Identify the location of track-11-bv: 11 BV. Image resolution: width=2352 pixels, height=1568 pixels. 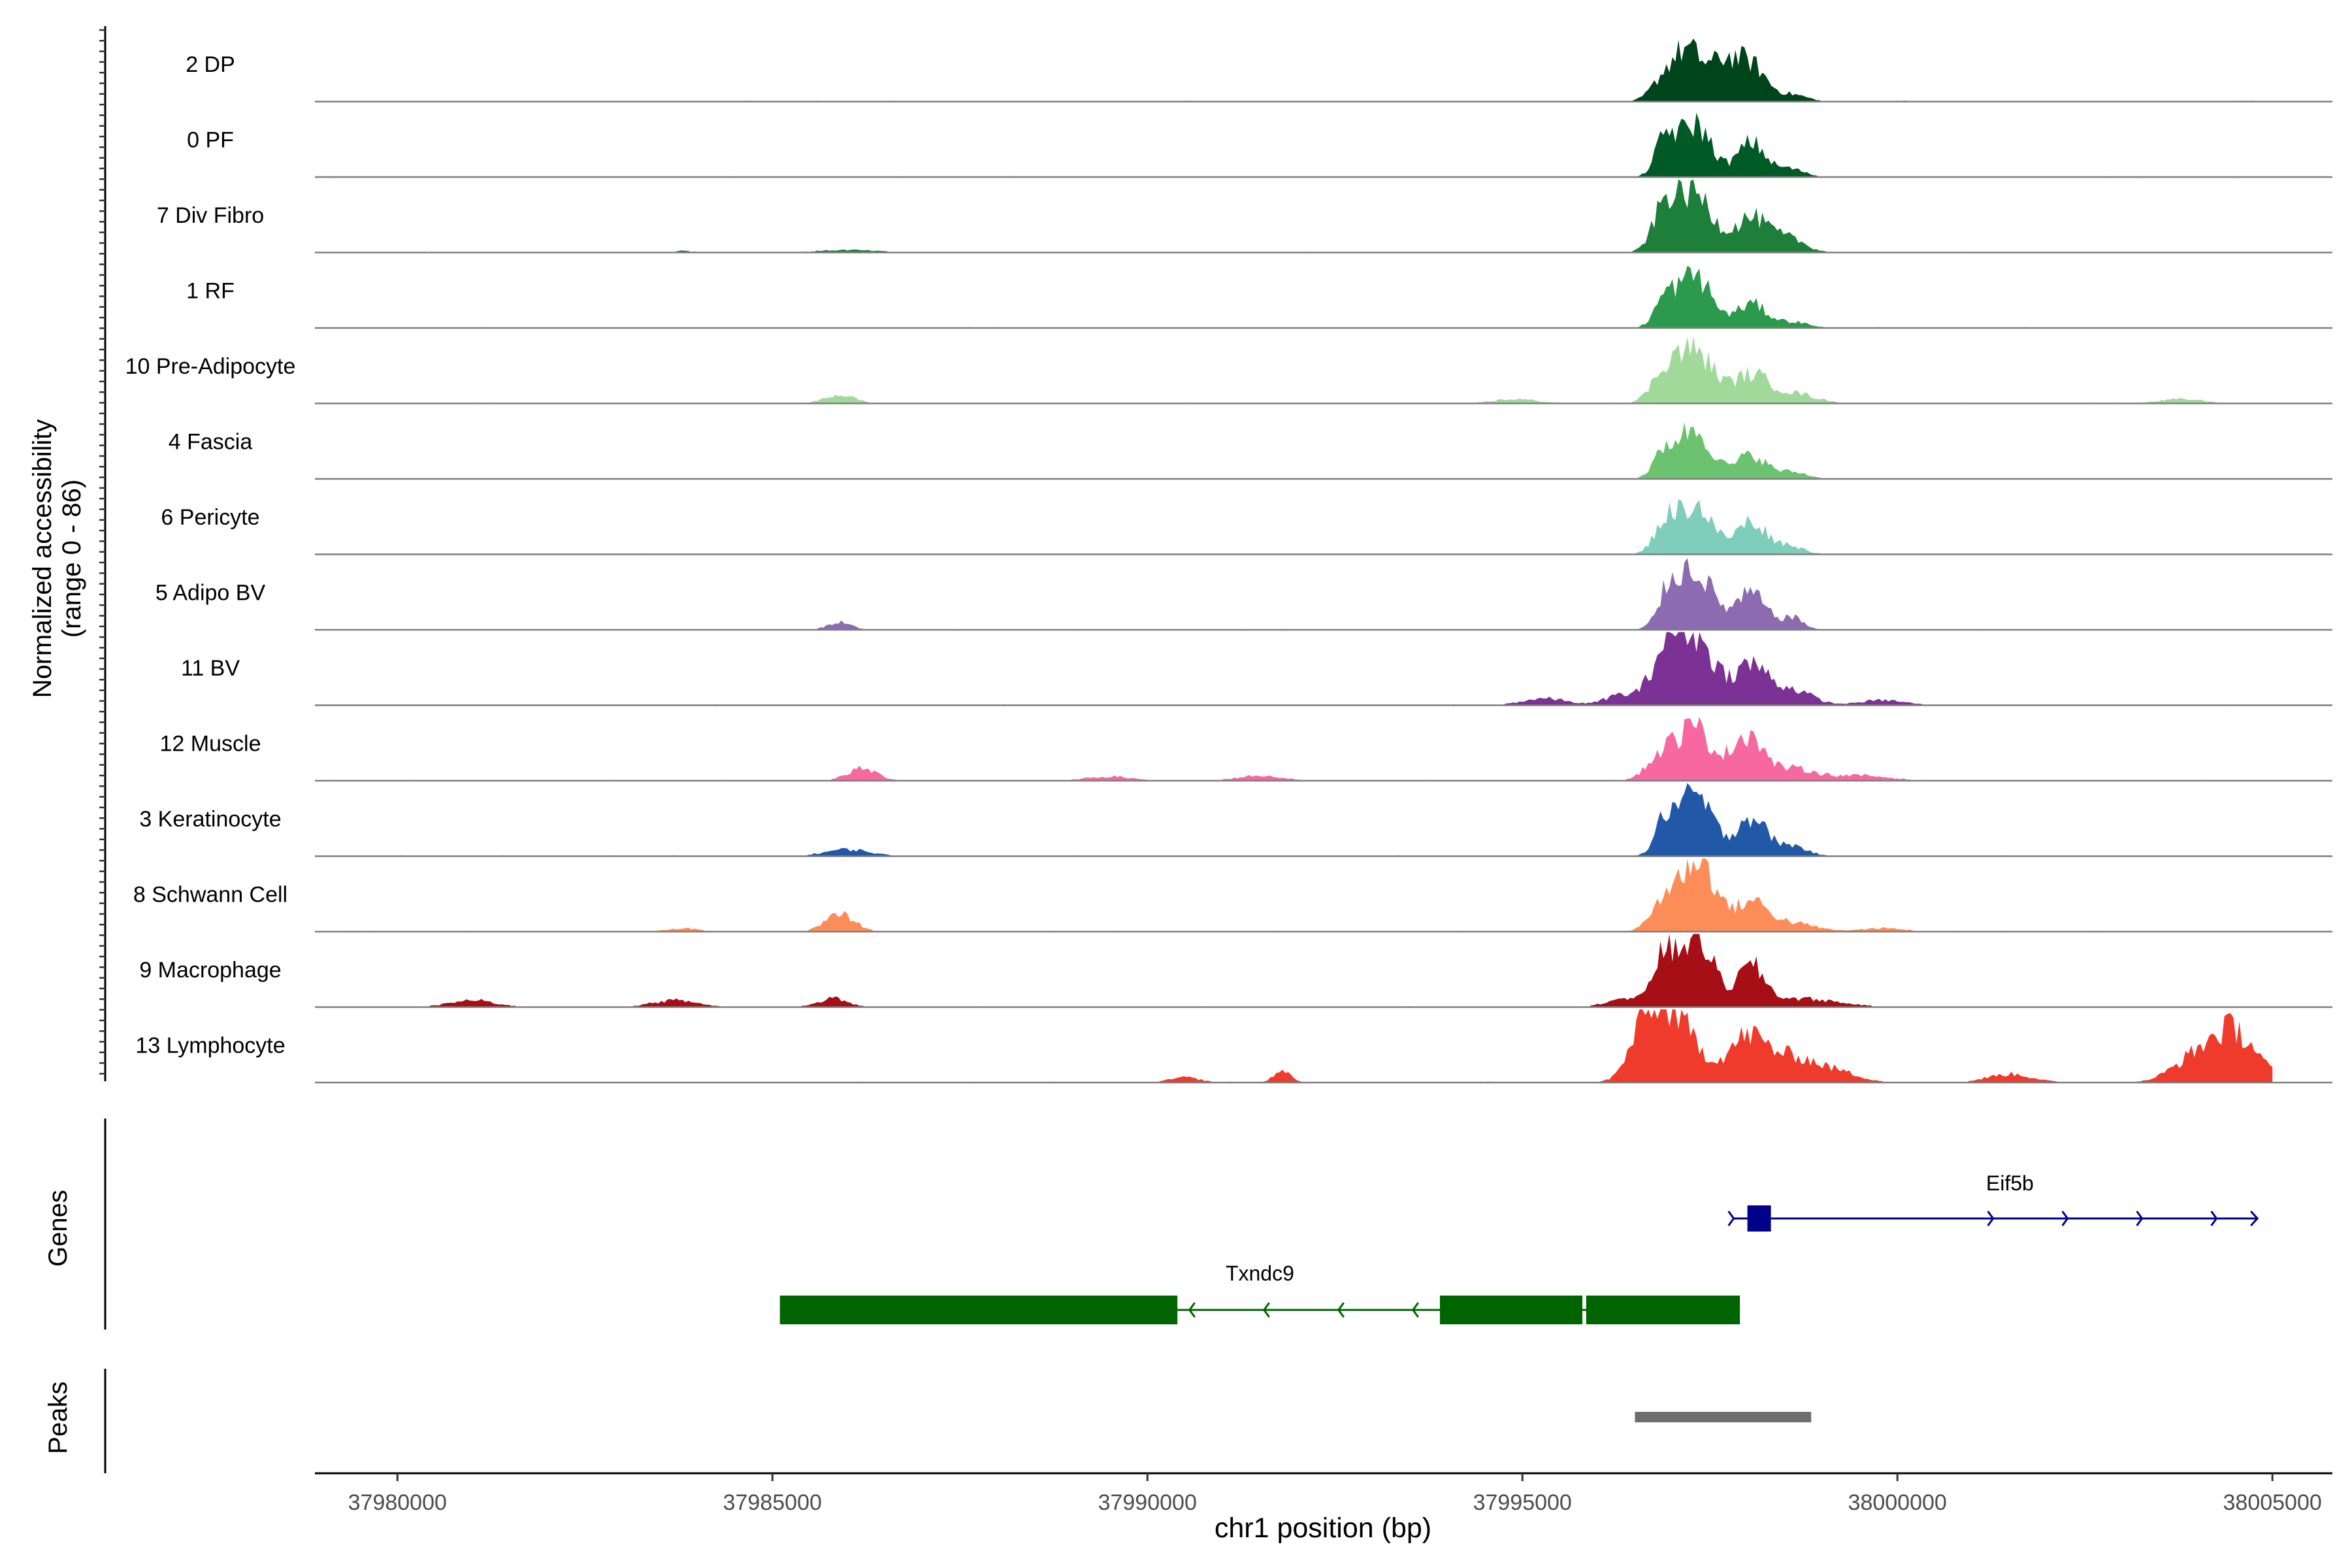
(1256, 669).